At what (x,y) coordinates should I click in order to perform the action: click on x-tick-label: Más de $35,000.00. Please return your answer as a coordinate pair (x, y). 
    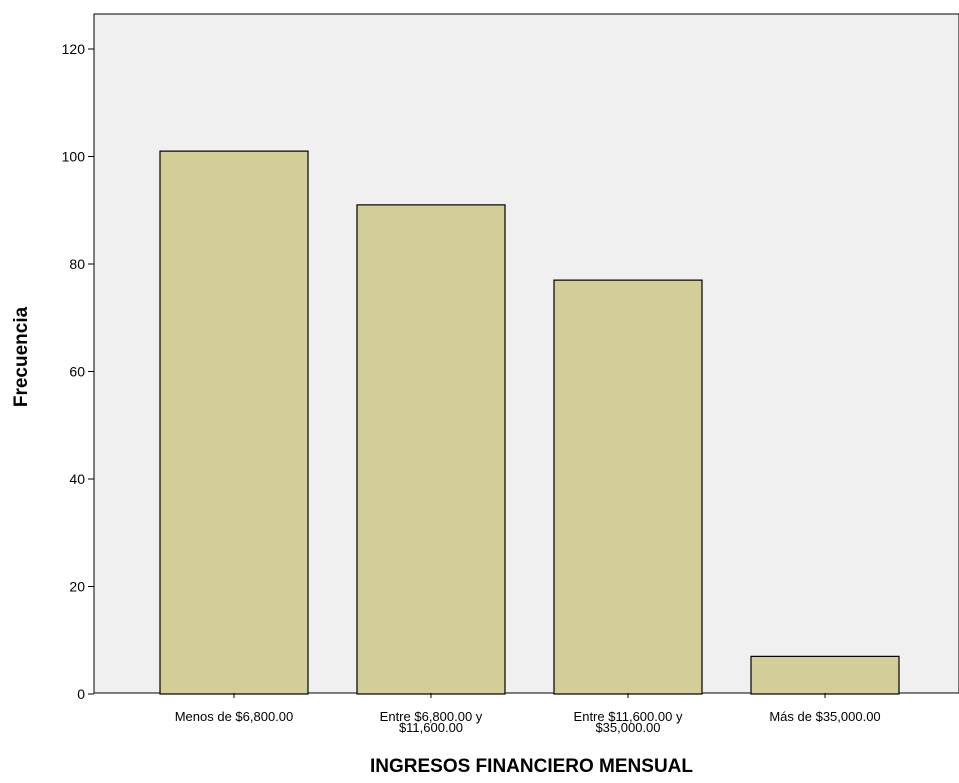
    Looking at the image, I should click on (824, 716).